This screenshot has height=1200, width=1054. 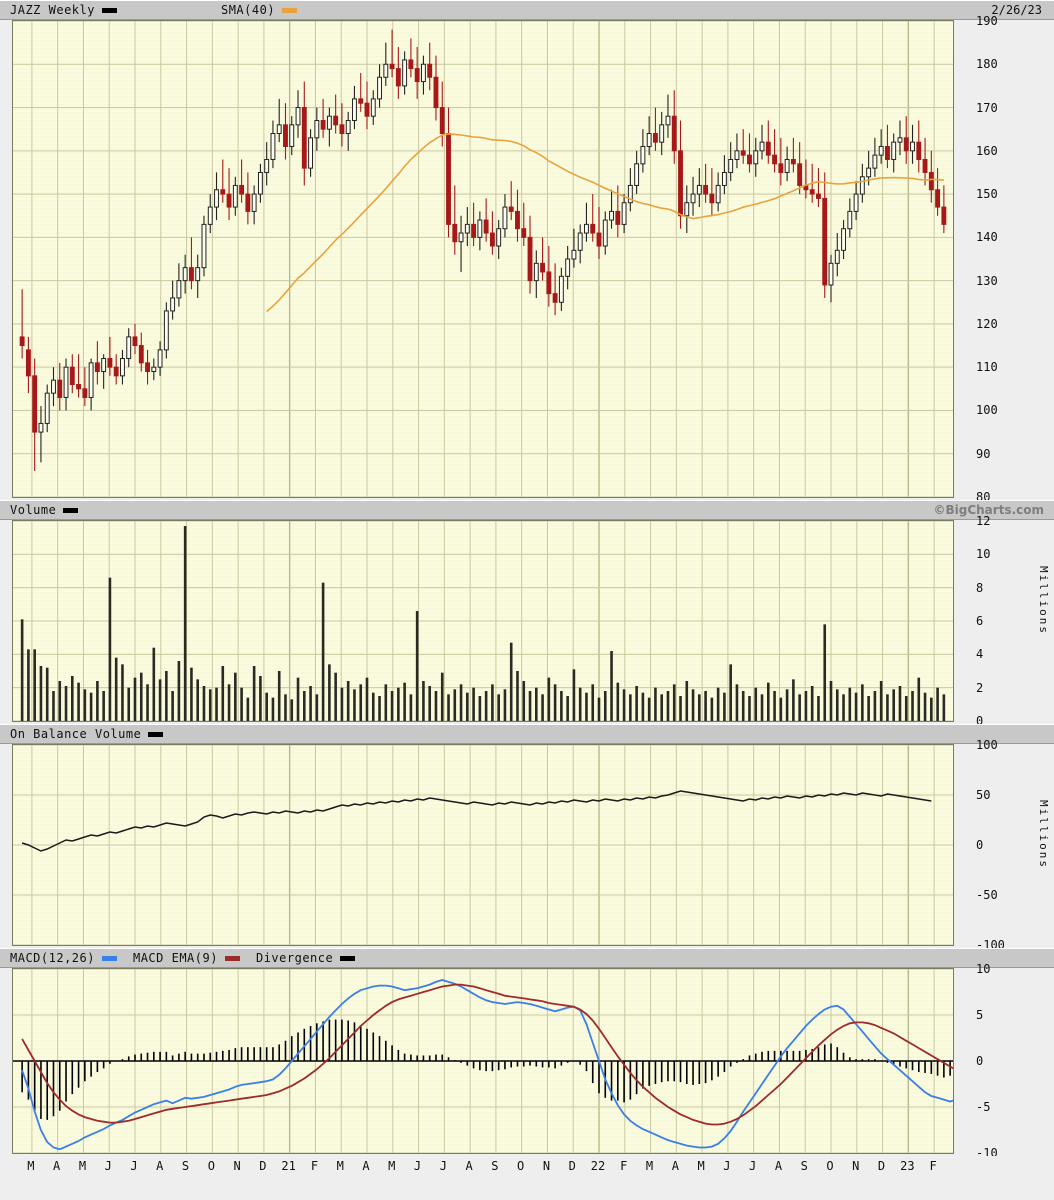 I want to click on y-axis-tick: 4, so click(x=980, y=654).